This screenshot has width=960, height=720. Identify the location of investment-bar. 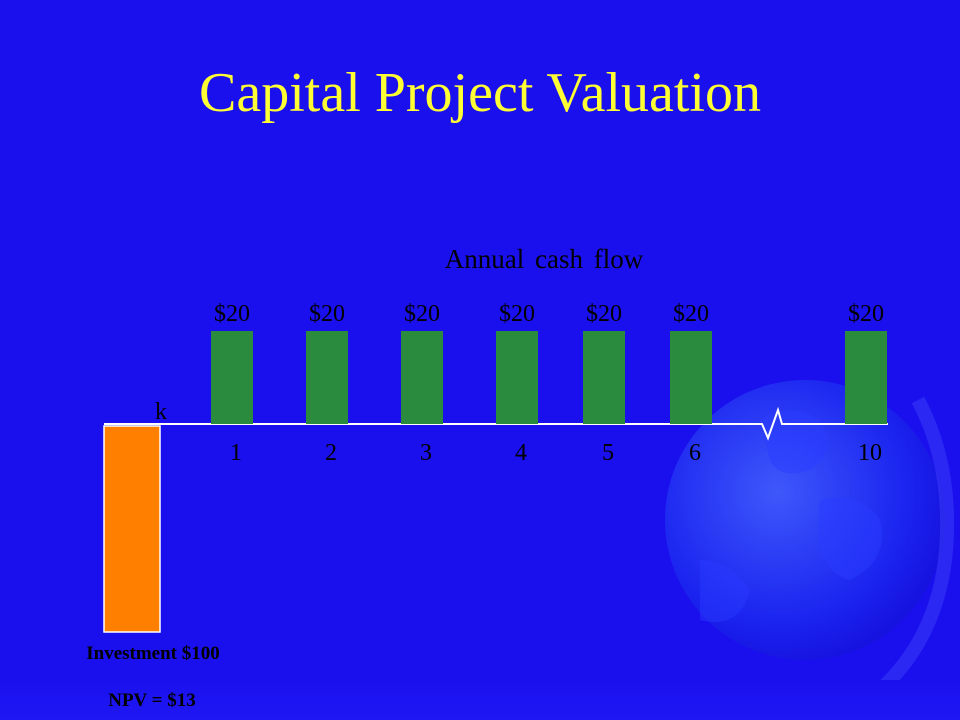
(132, 529).